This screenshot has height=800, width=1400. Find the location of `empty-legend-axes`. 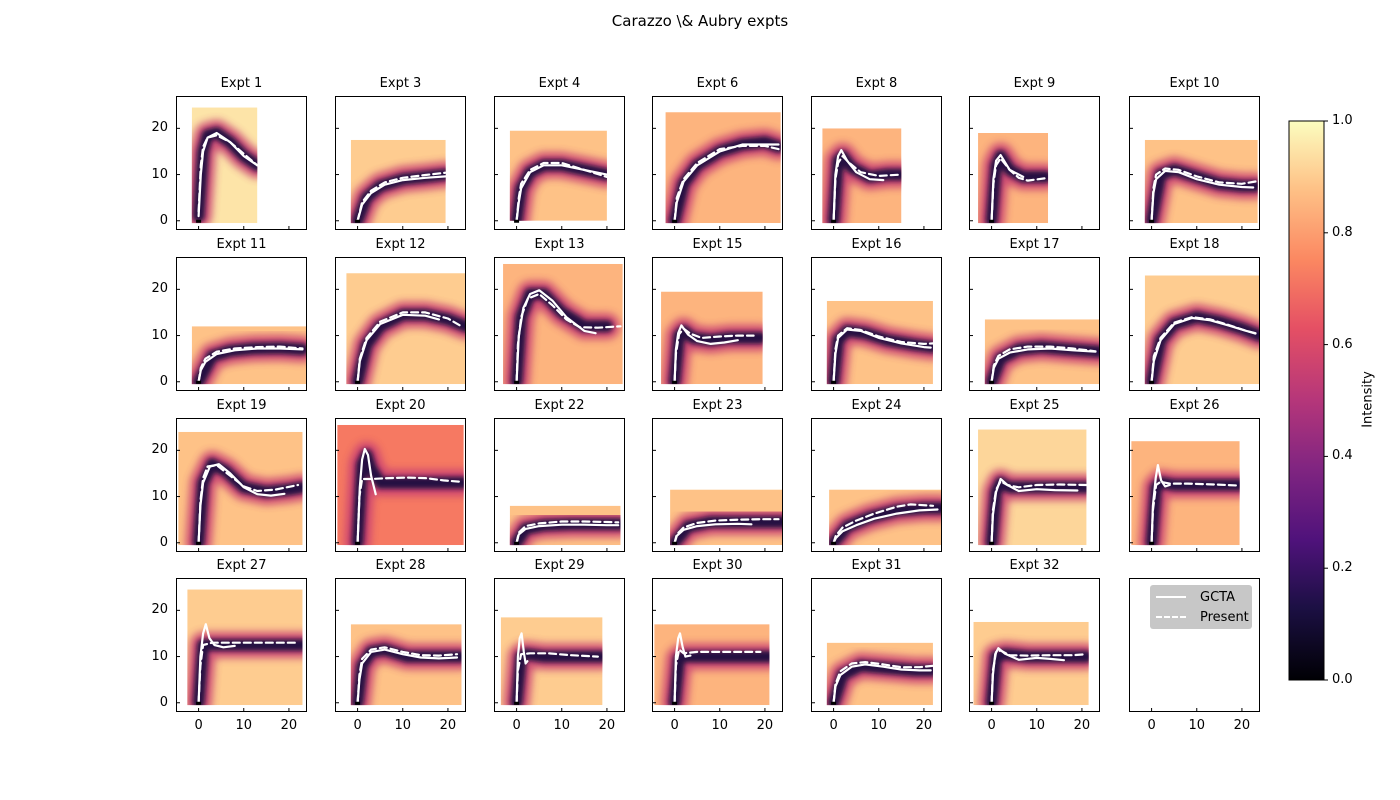

empty-legend-axes is located at coordinates (1194, 645).